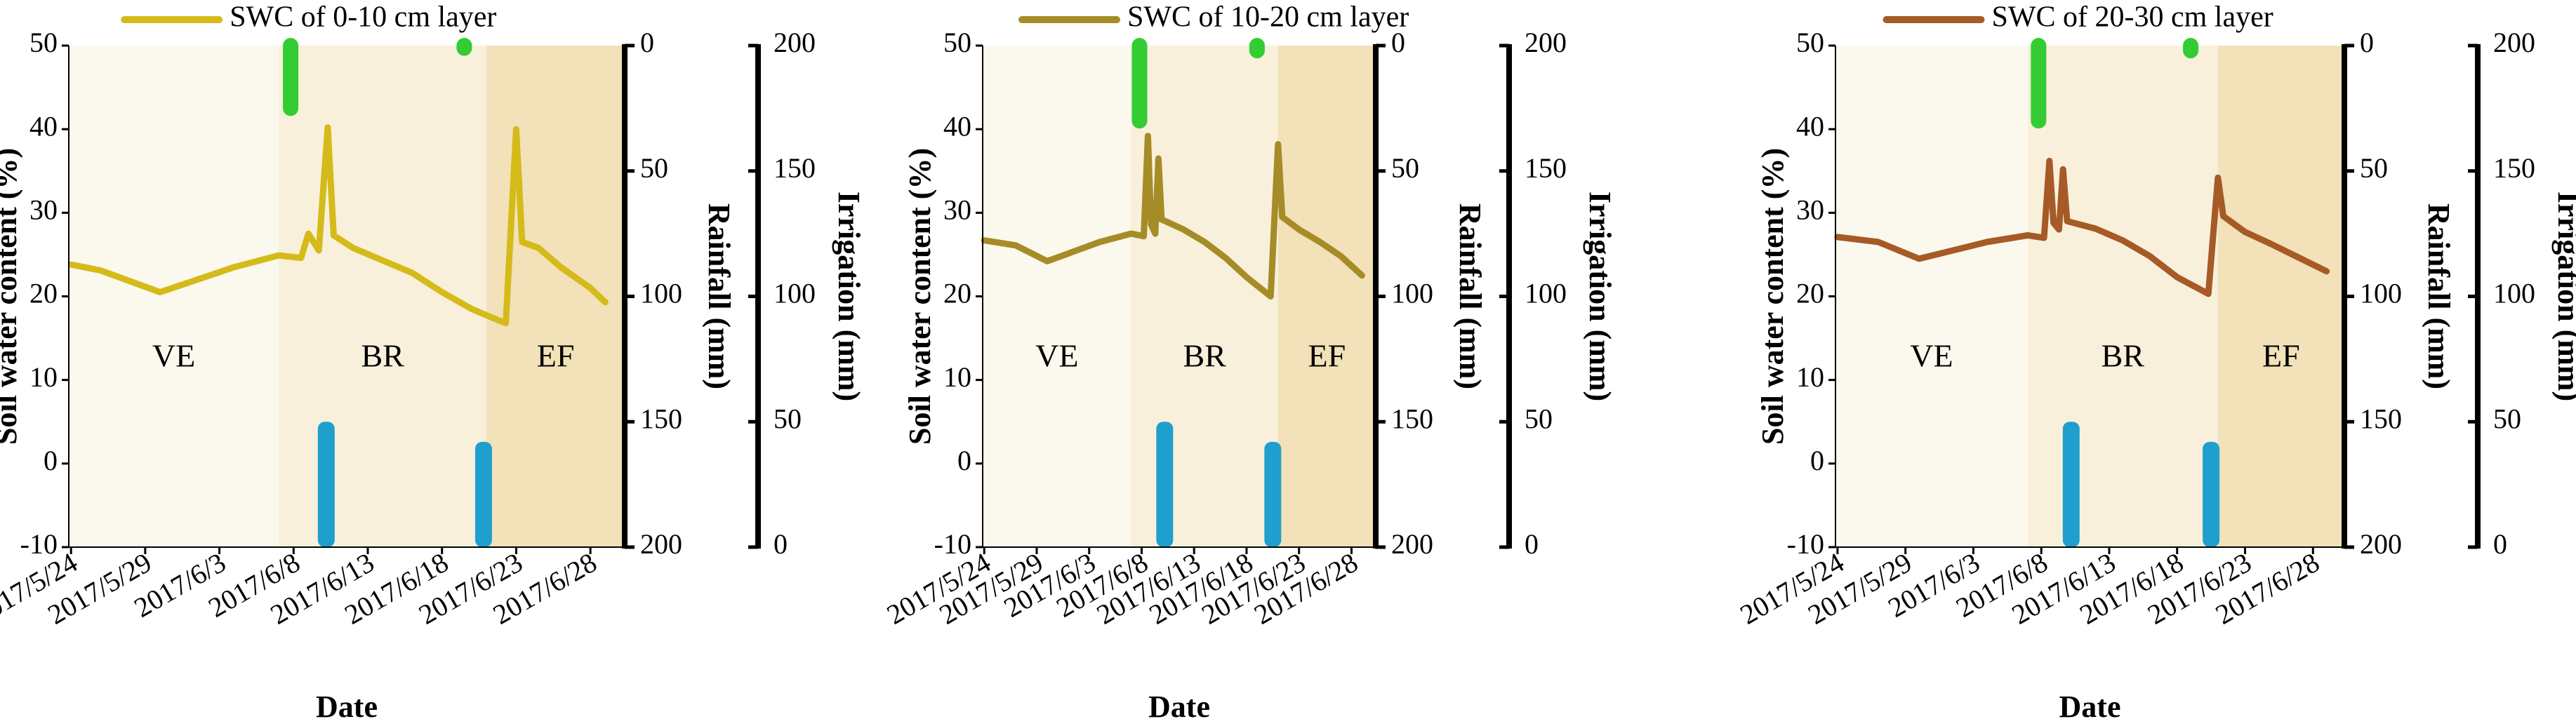 This screenshot has height=726, width=2576. What do you see at coordinates (2133, 17) in the screenshot?
I see `legend-label: SWC of 20-30 cm layer` at bounding box center [2133, 17].